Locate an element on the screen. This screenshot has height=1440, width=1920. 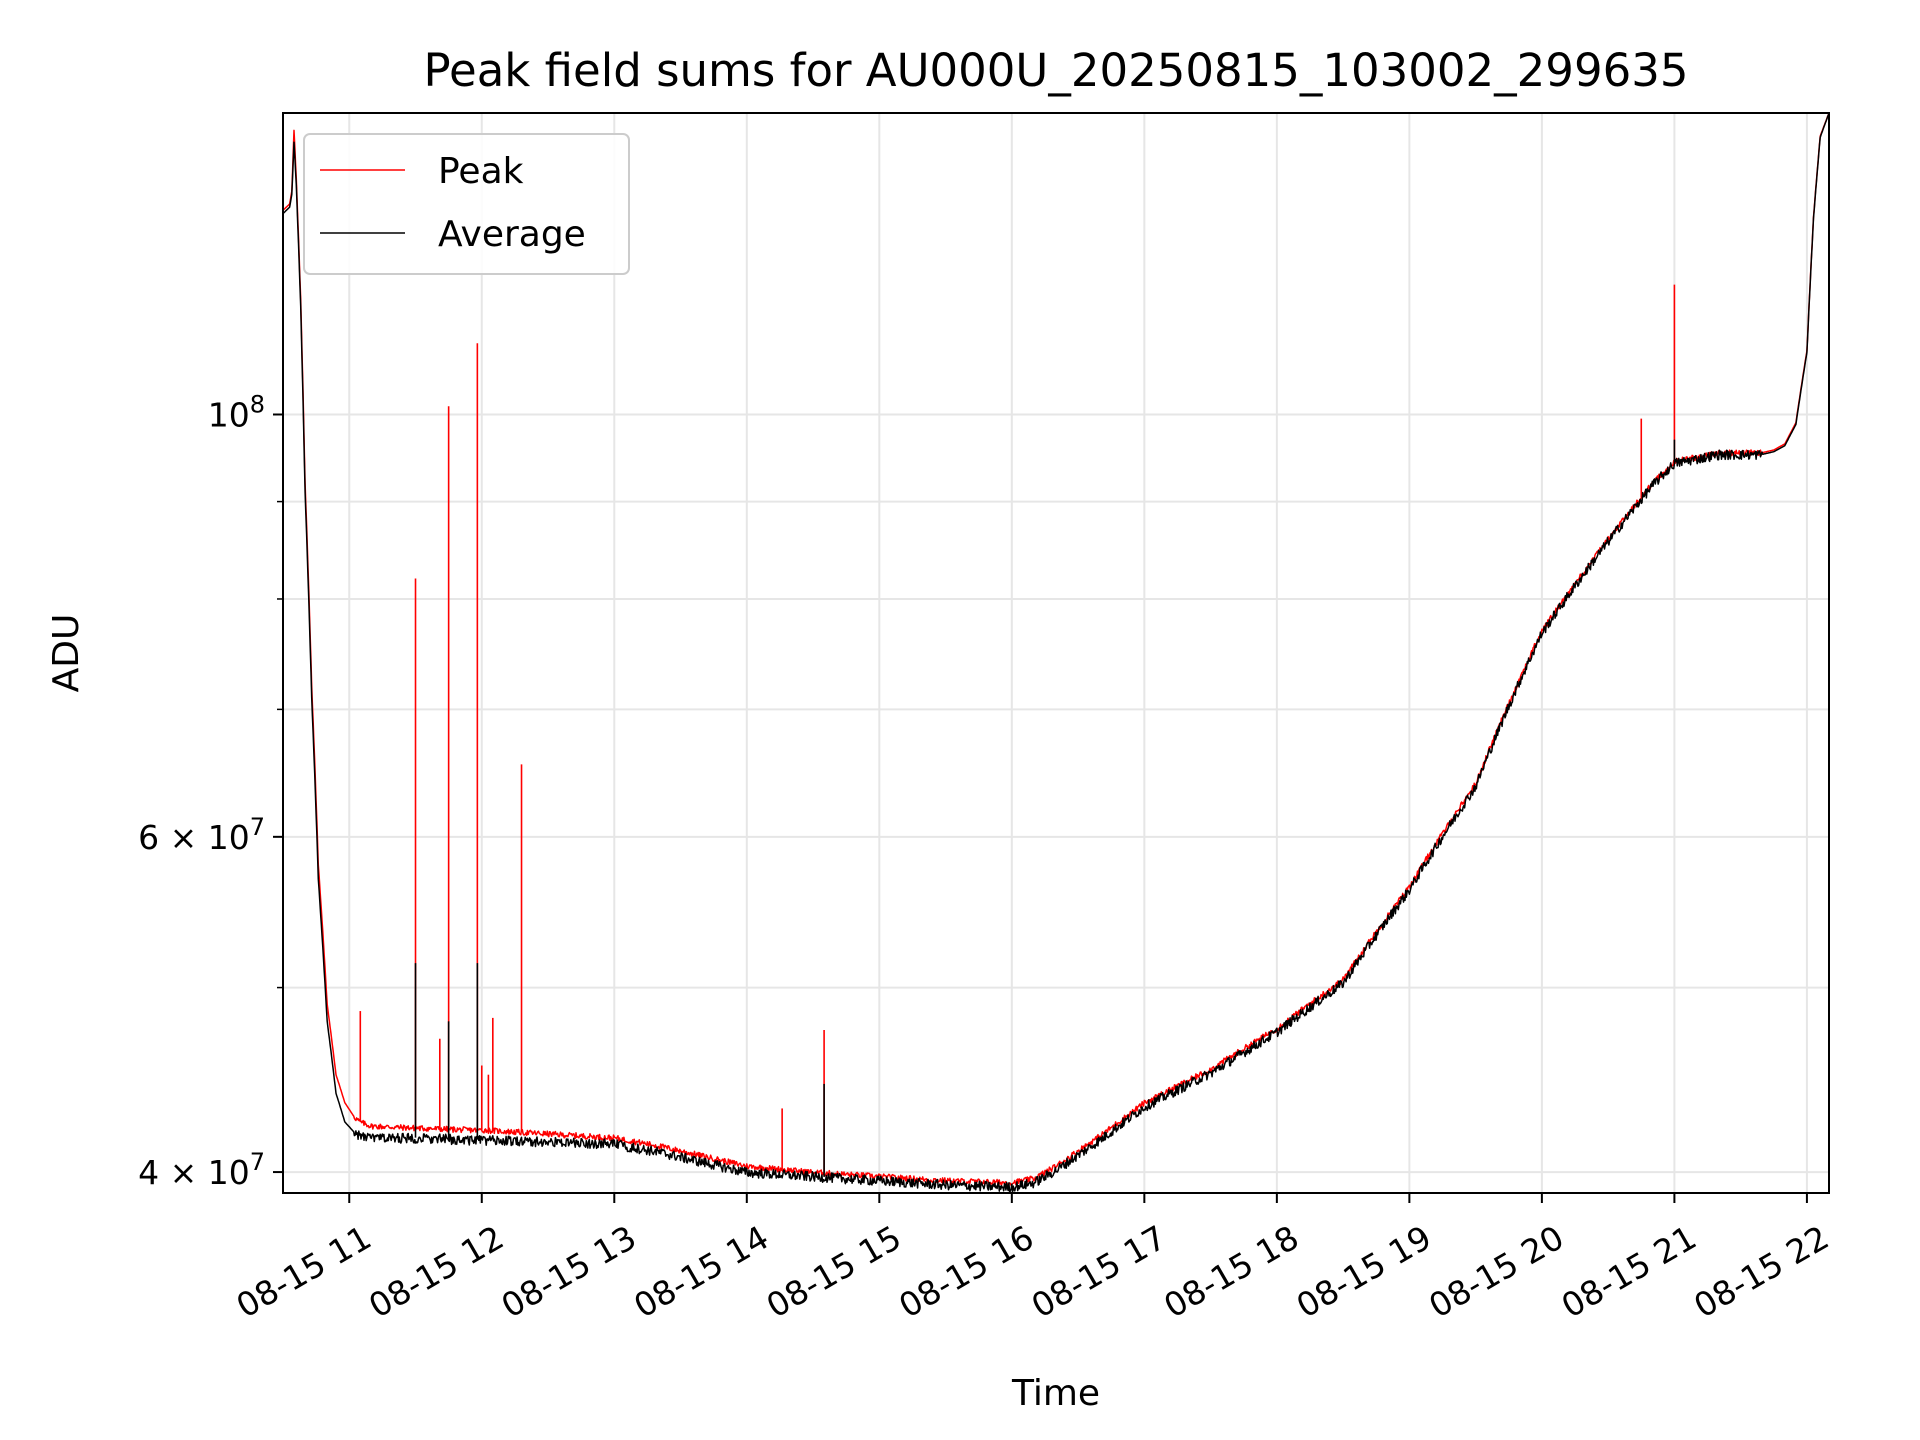
y-axis-label: ADU is located at coordinates (66, 653).